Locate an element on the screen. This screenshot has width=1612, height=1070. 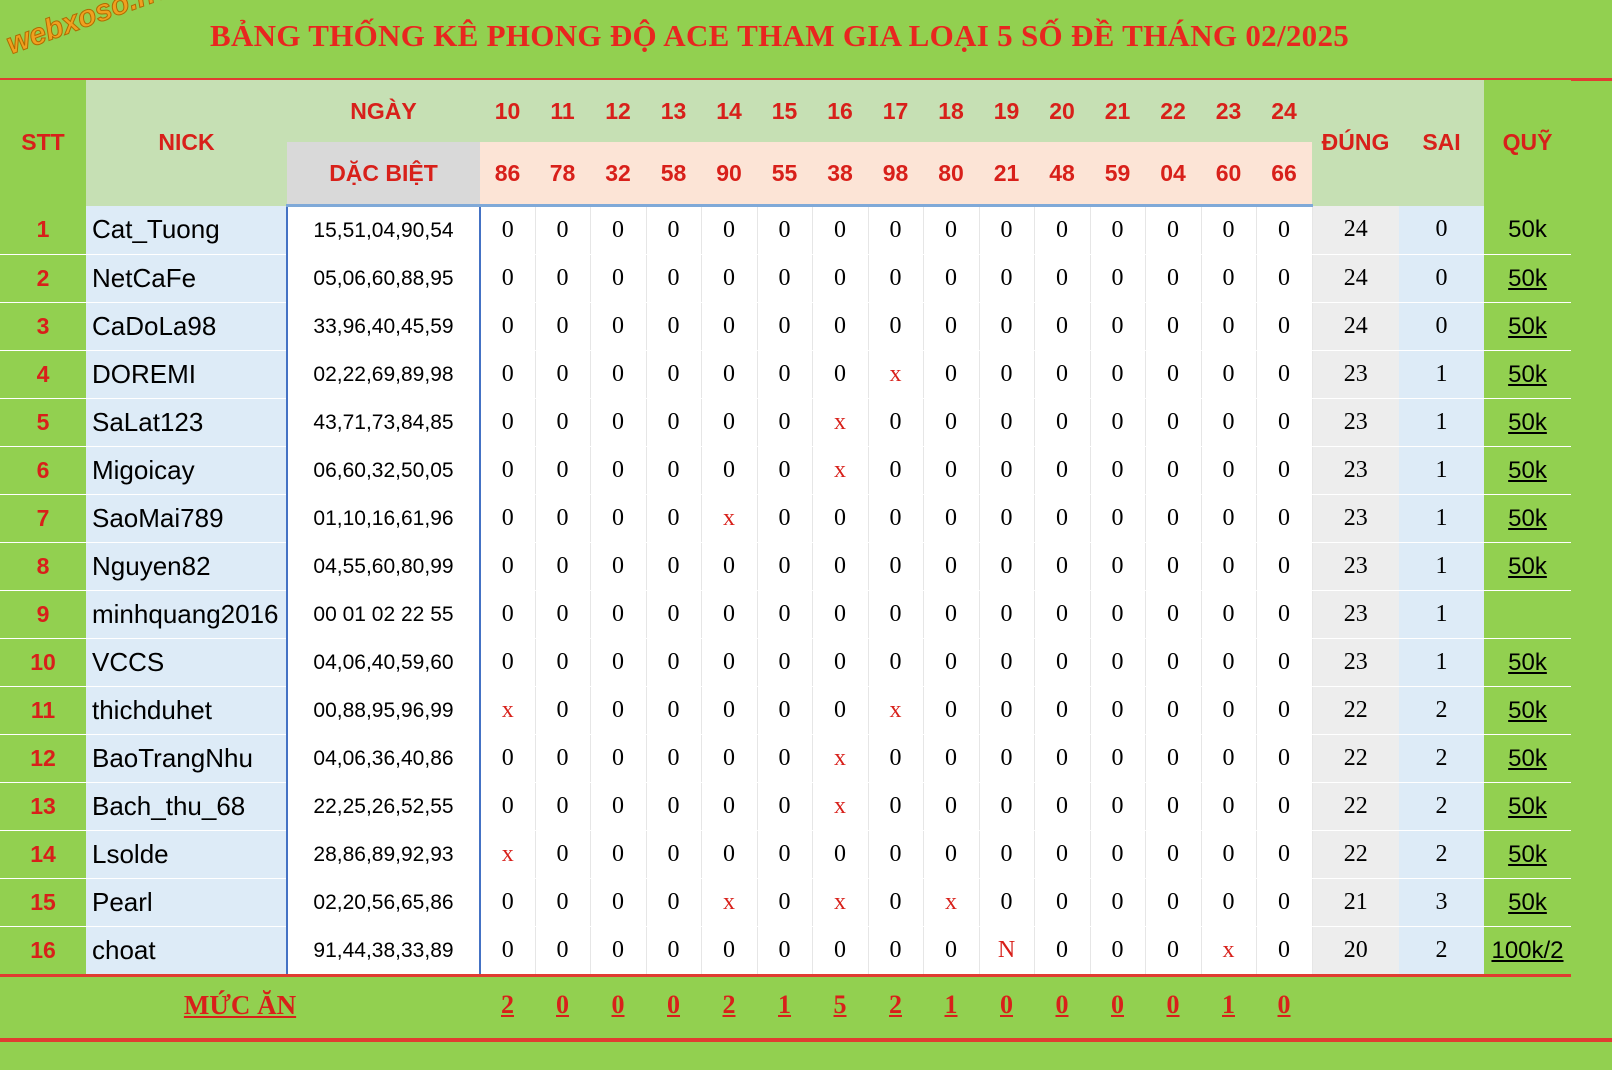
row-stt: 4 is located at coordinates (43, 374).